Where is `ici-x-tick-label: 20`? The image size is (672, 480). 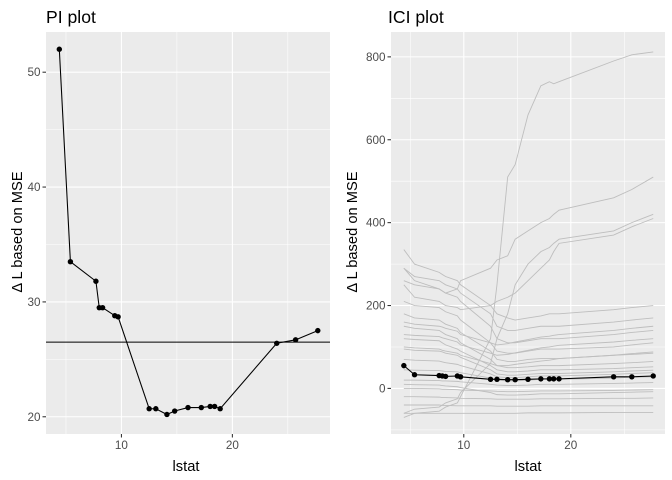 ici-x-tick-label: 20 is located at coordinates (571, 445).